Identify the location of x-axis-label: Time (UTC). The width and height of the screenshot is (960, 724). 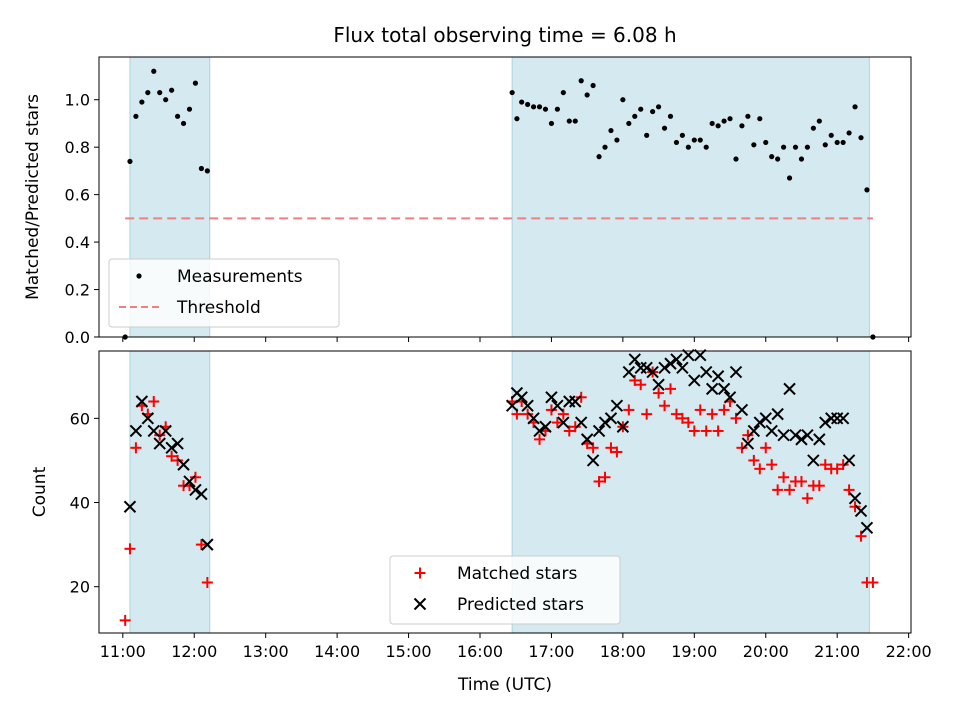
(504, 685).